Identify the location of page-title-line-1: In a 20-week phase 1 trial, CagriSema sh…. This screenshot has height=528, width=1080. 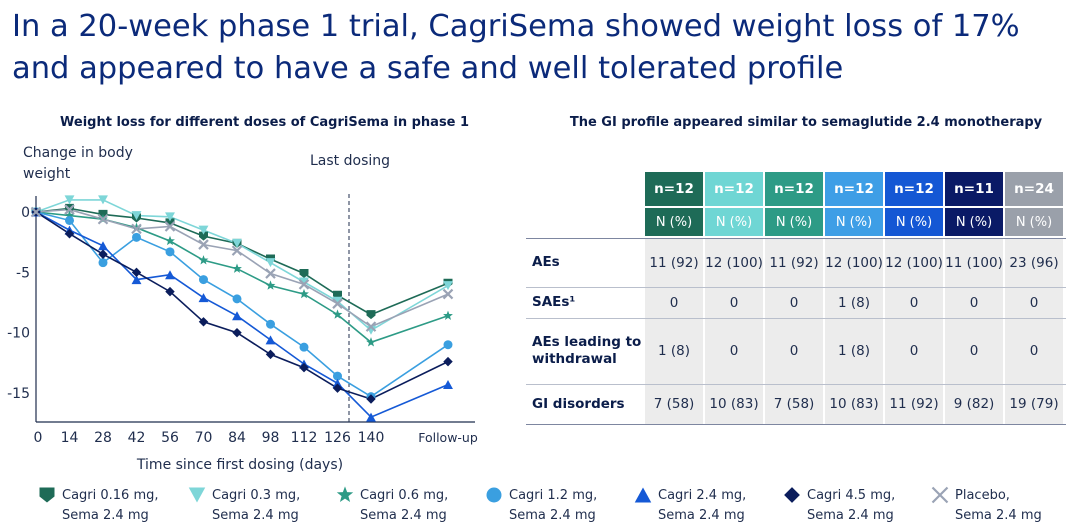
(516, 26).